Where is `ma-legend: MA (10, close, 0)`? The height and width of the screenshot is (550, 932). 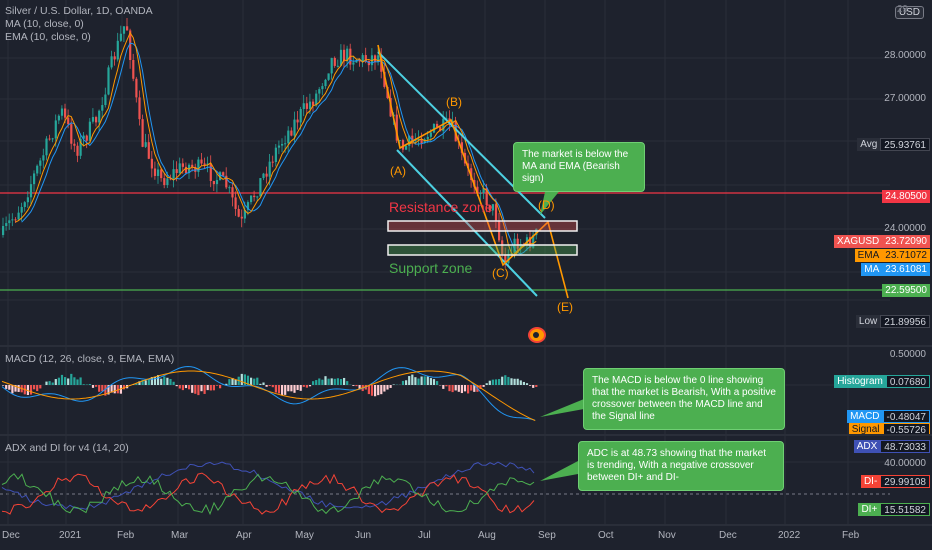 ma-legend: MA (10, close, 0) is located at coordinates (44, 24).